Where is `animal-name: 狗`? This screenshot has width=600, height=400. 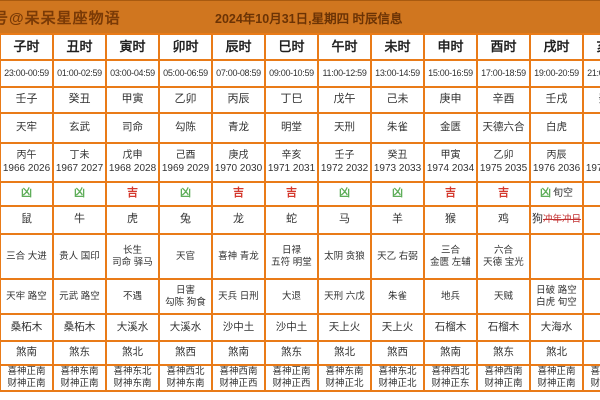
animal-name: 狗 is located at coordinates (537, 219).